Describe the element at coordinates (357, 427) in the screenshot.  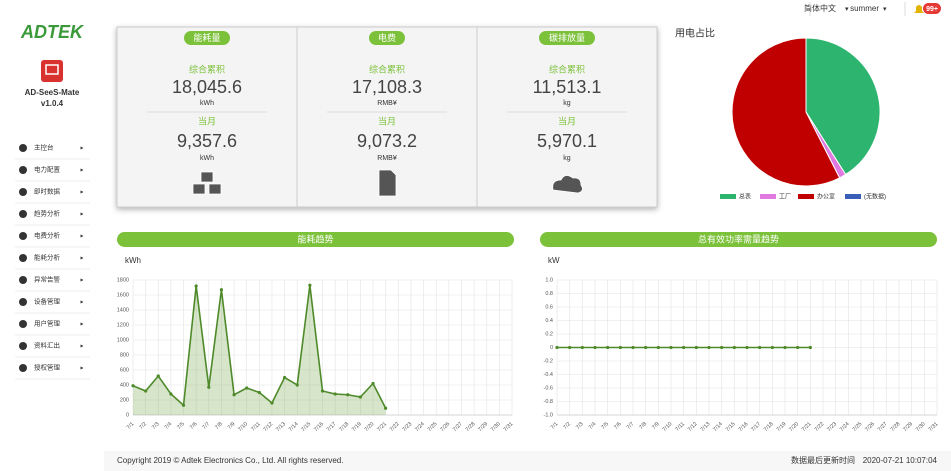
I see `x-tick-label: 7/19` at that location.